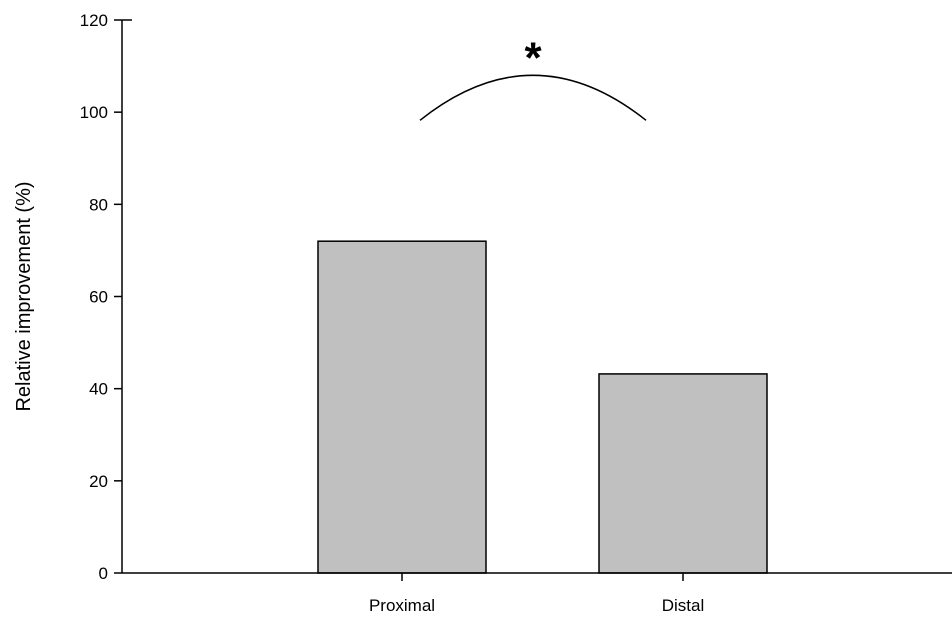 The height and width of the screenshot is (617, 952). I want to click on y-tick-label: 40, so click(98, 389).